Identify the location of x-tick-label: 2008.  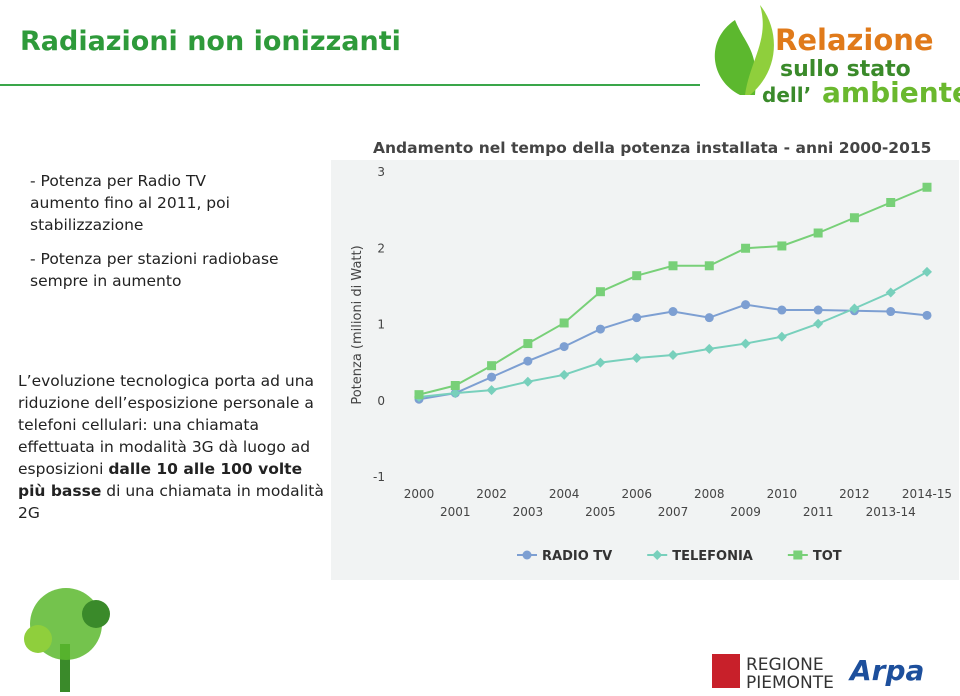
(709, 494).